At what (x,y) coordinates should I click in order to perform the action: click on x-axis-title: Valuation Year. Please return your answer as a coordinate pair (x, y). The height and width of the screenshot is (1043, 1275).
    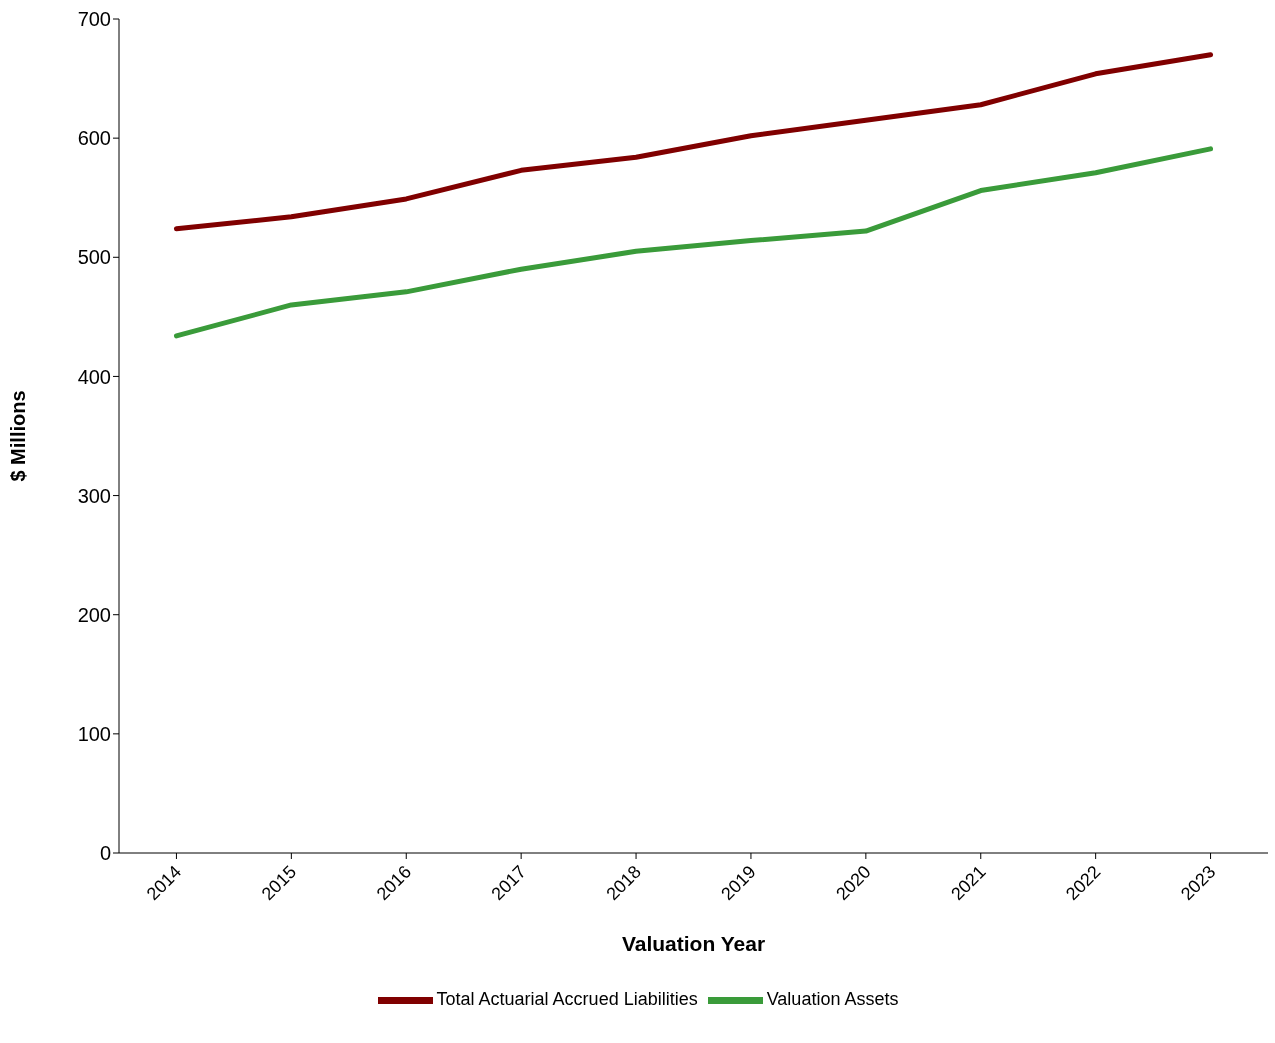
    Looking at the image, I should click on (693, 943).